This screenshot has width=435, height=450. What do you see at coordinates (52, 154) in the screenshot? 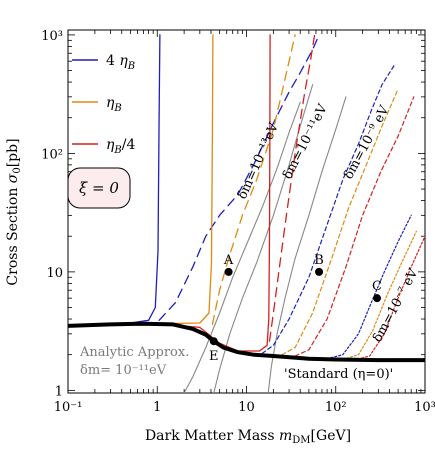
I see `y-tick-label: 10²` at bounding box center [52, 154].